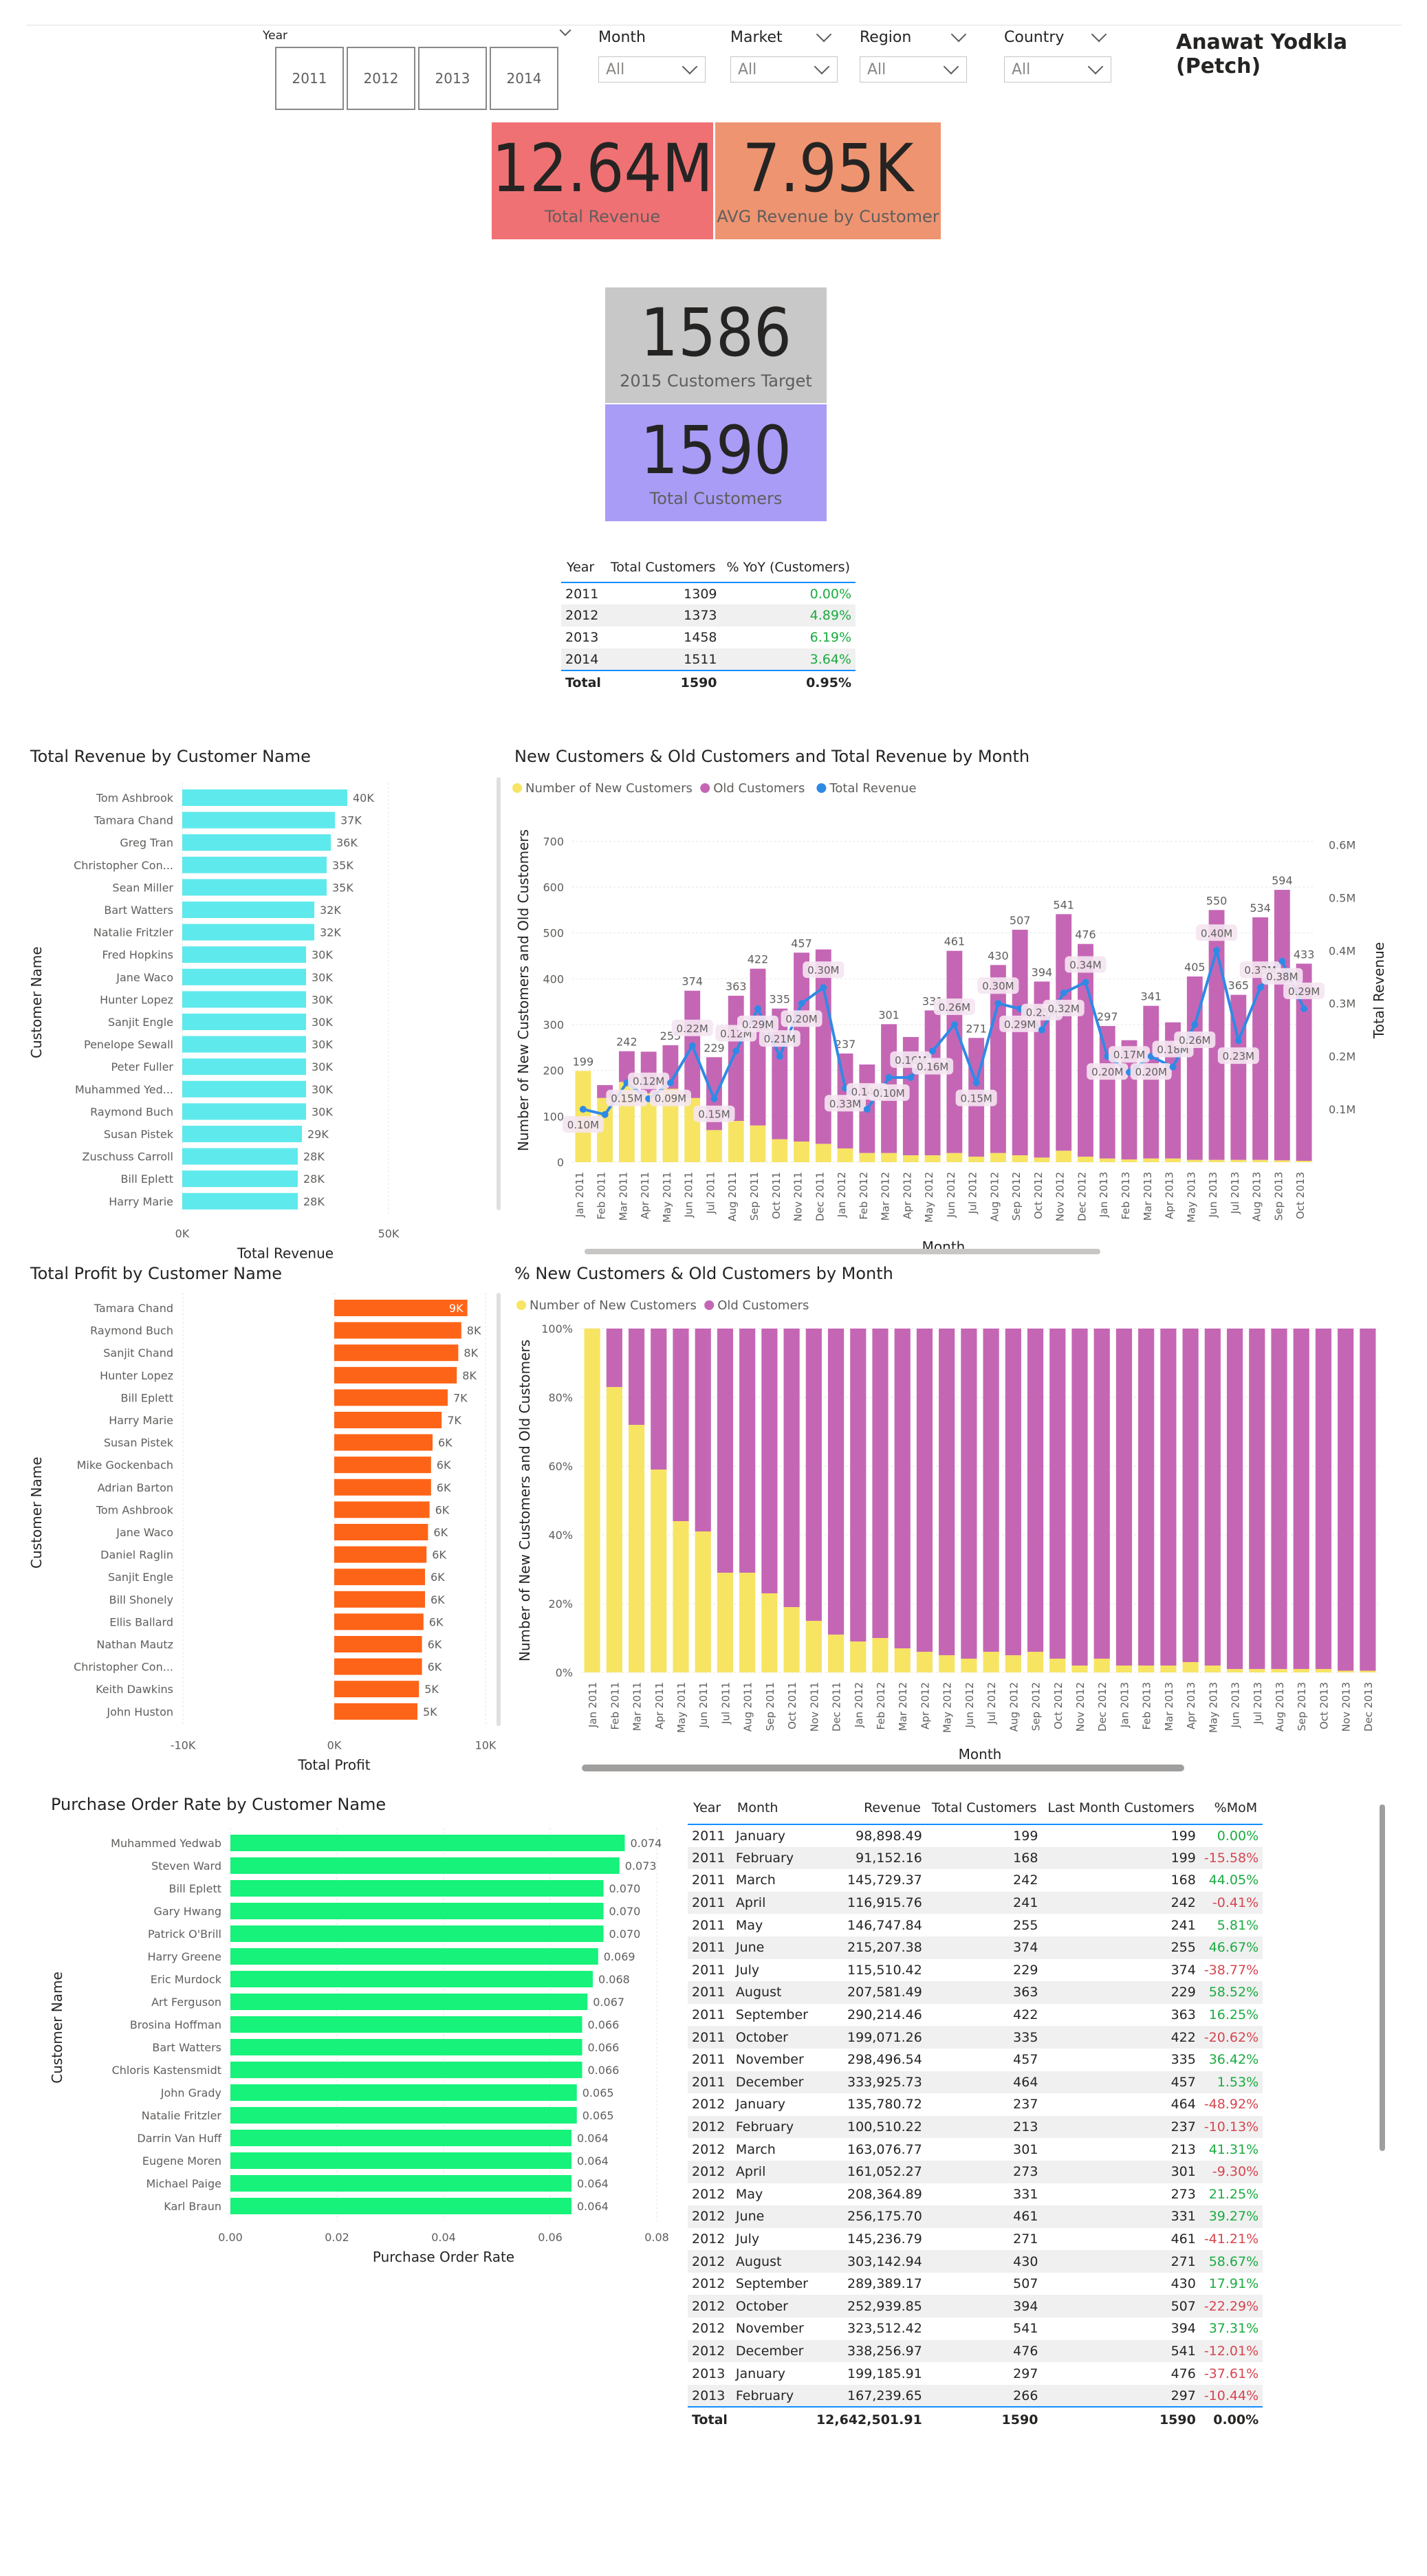 The image size is (1427, 2576). What do you see at coordinates (883, 1768) in the screenshot?
I see `pct-chart-h-scrollbar` at bounding box center [883, 1768].